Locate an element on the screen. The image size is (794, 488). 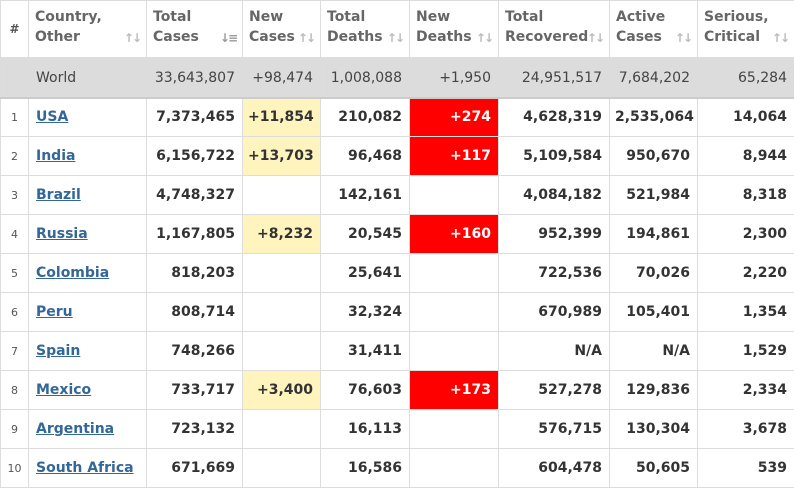
country-link: Spain is located at coordinates (58, 351).